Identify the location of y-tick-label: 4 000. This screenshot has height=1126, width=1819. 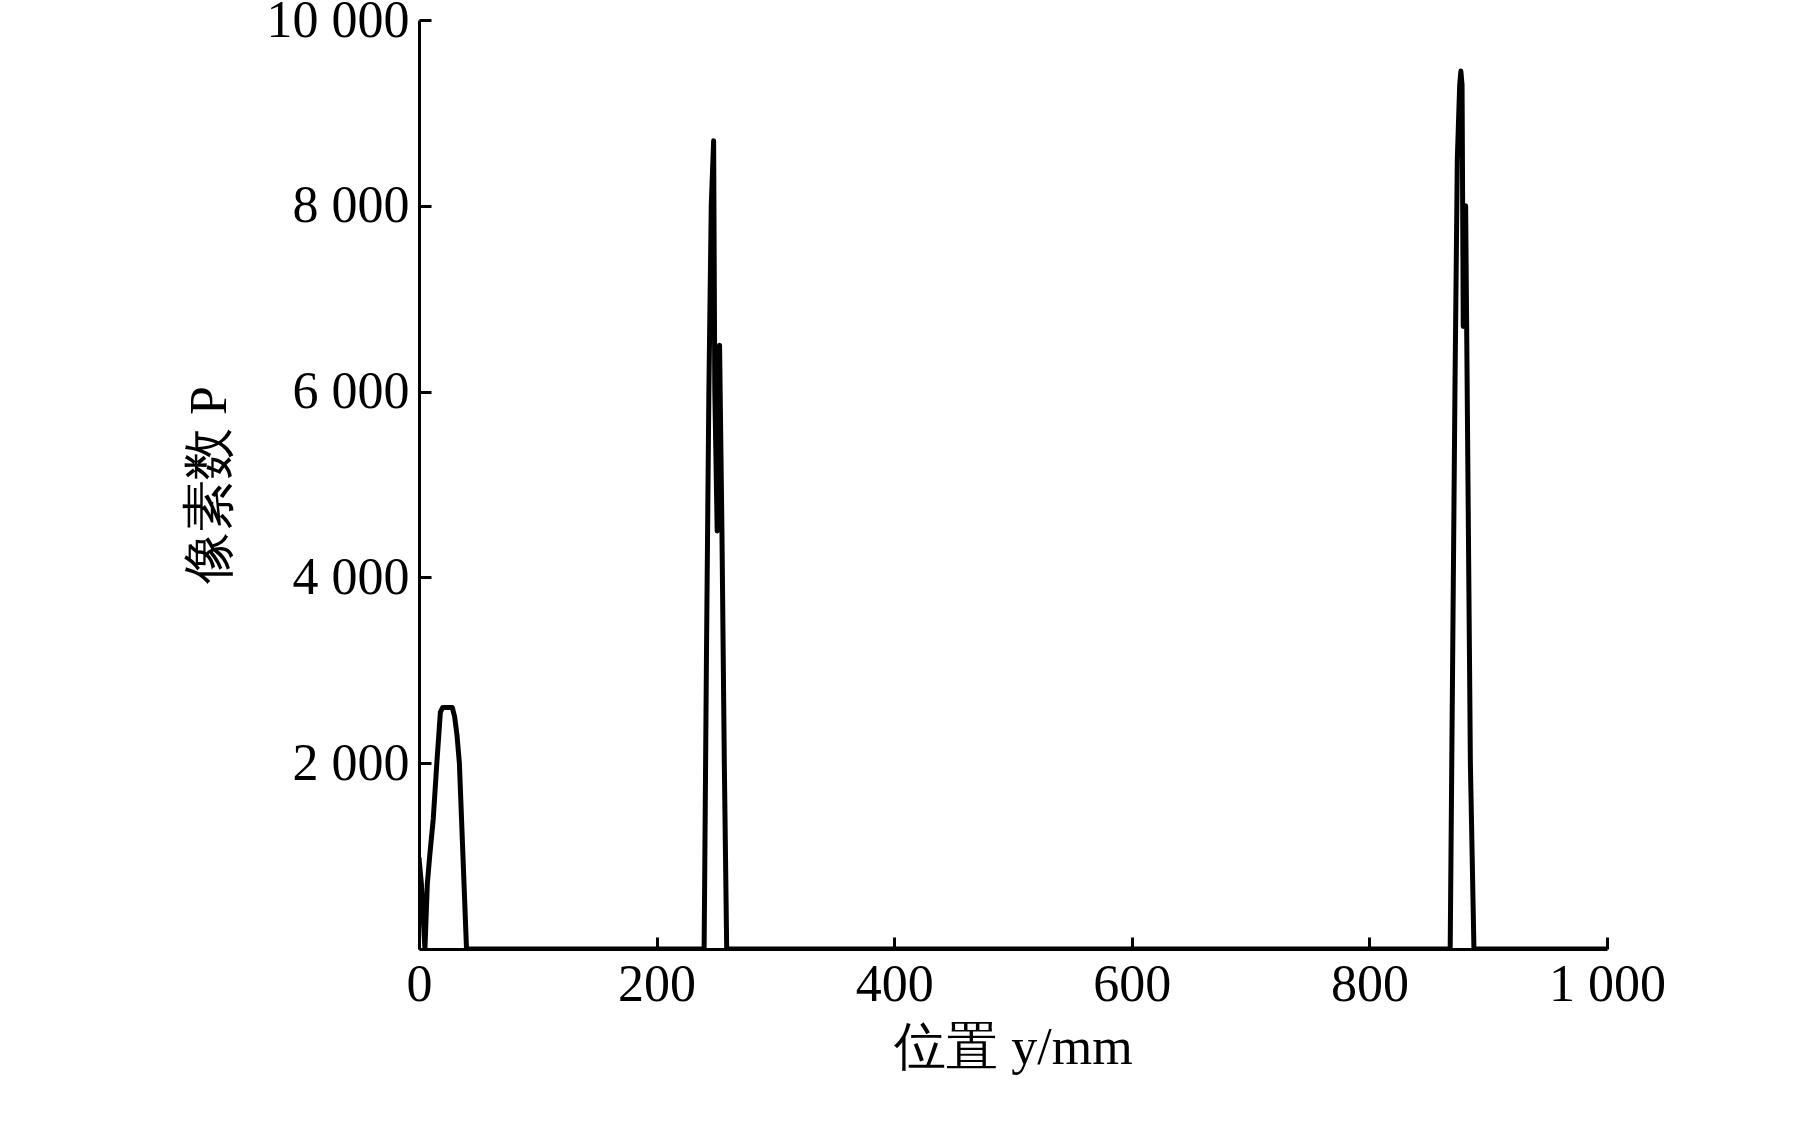
(351, 576).